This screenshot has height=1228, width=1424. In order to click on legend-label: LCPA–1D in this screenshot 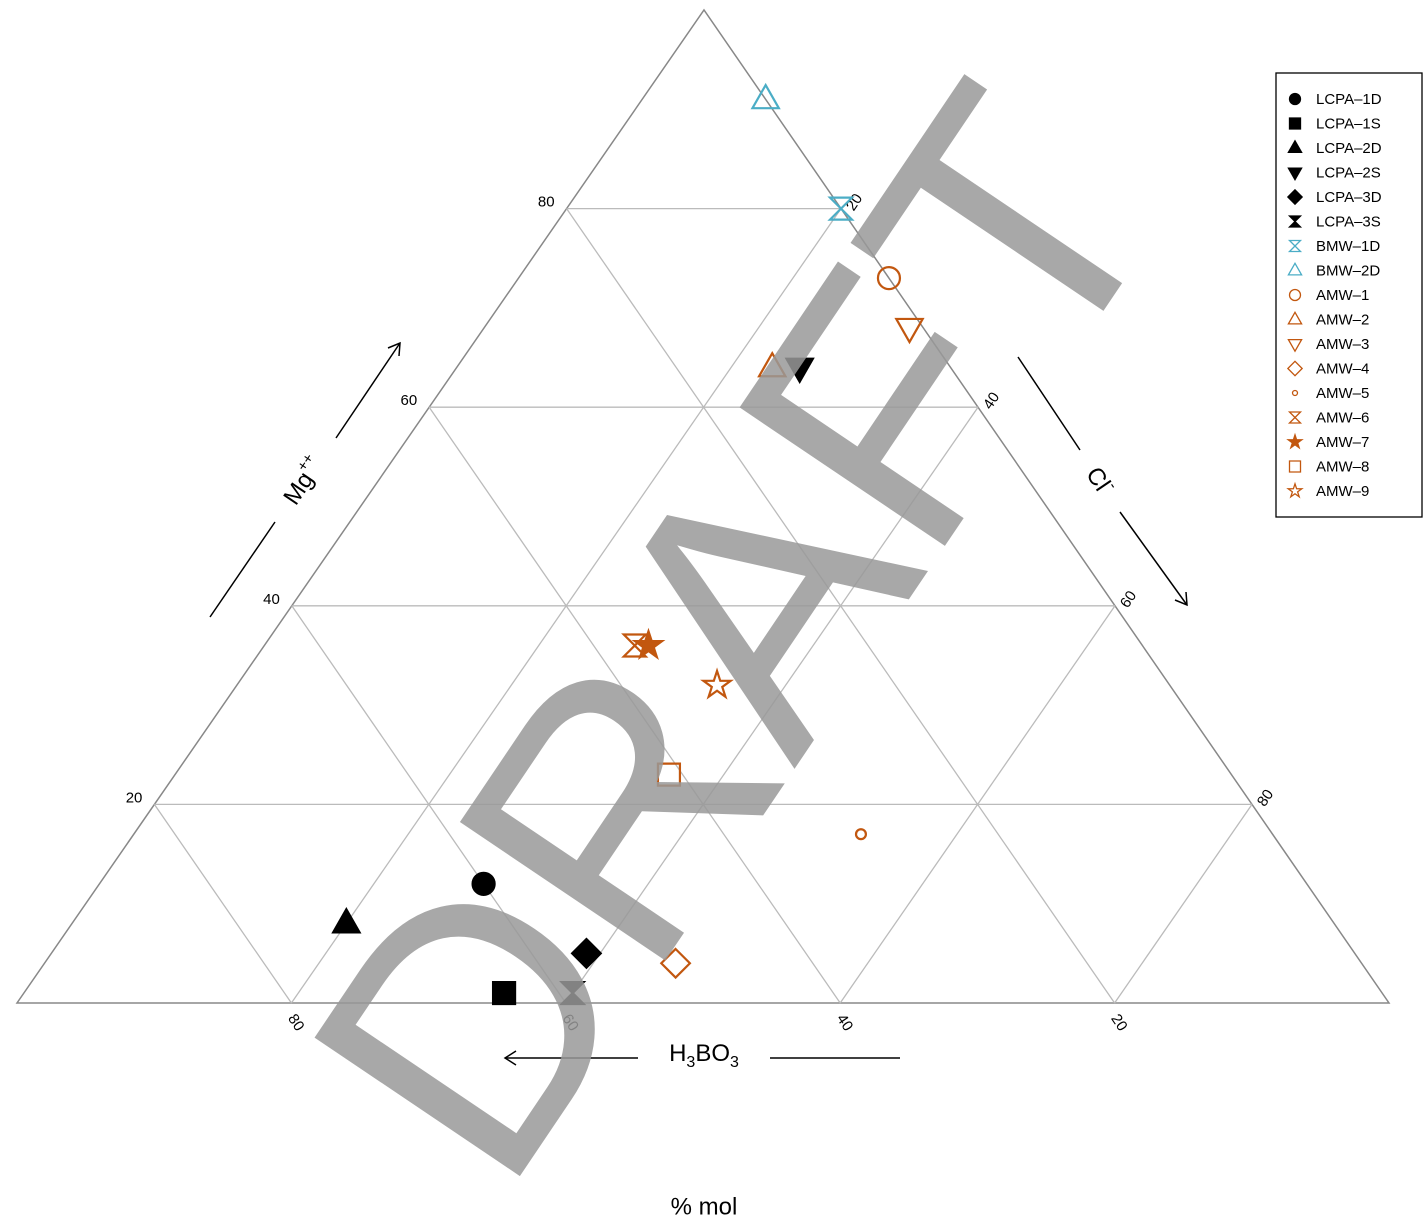, I will do `click(1349, 99)`.